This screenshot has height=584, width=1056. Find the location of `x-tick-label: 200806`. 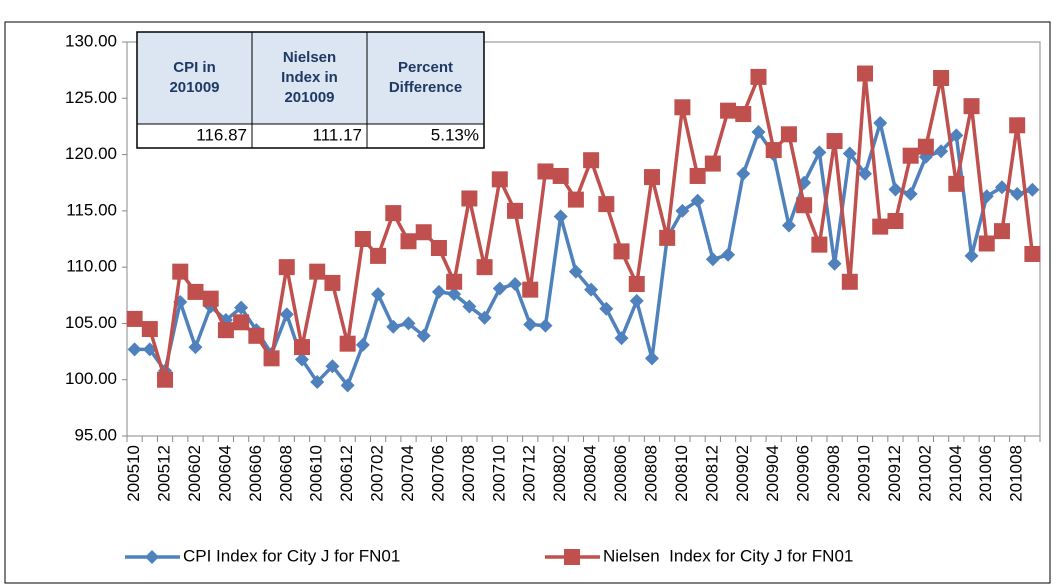

x-tick-label: 200806 is located at coordinates (620, 473).